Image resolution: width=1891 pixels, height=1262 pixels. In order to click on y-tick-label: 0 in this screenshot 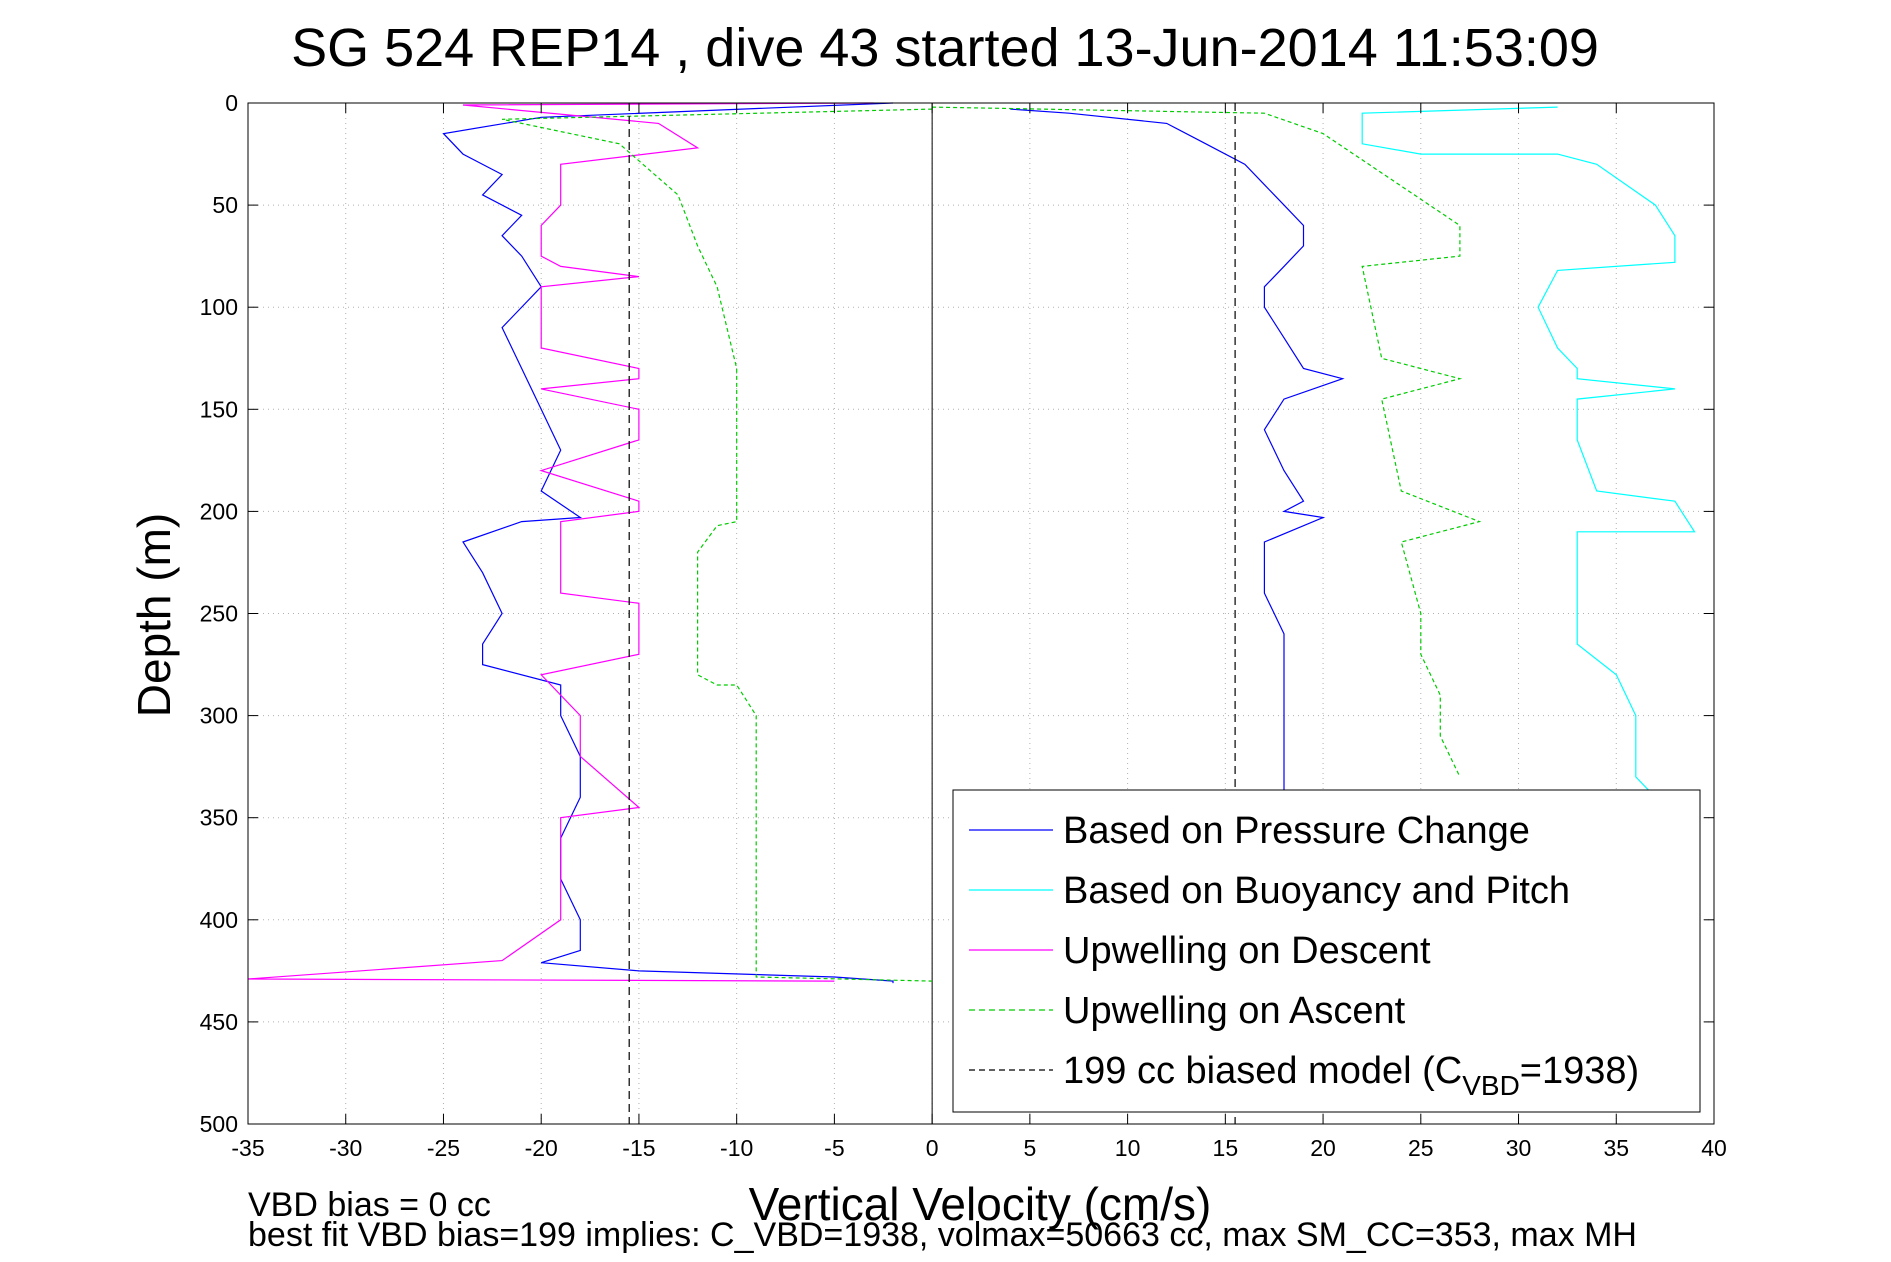, I will do `click(231, 103)`.